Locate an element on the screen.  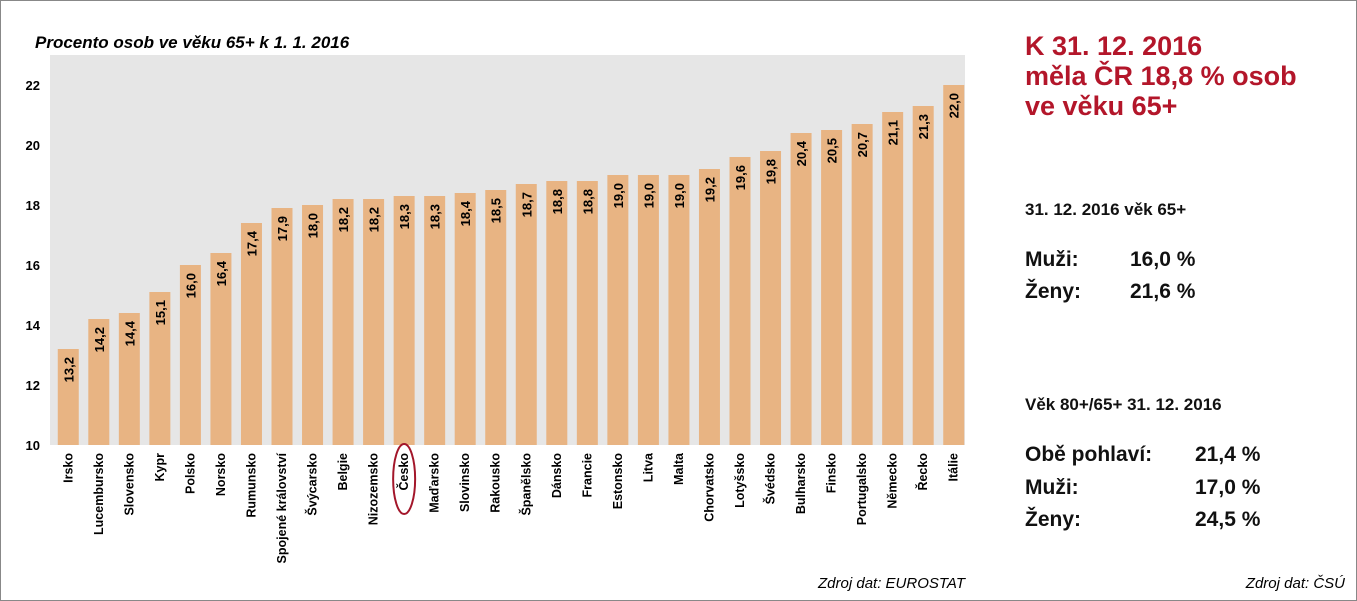
chart-source: Zdroj dat: EUROSTAT is located at coordinates (892, 583).